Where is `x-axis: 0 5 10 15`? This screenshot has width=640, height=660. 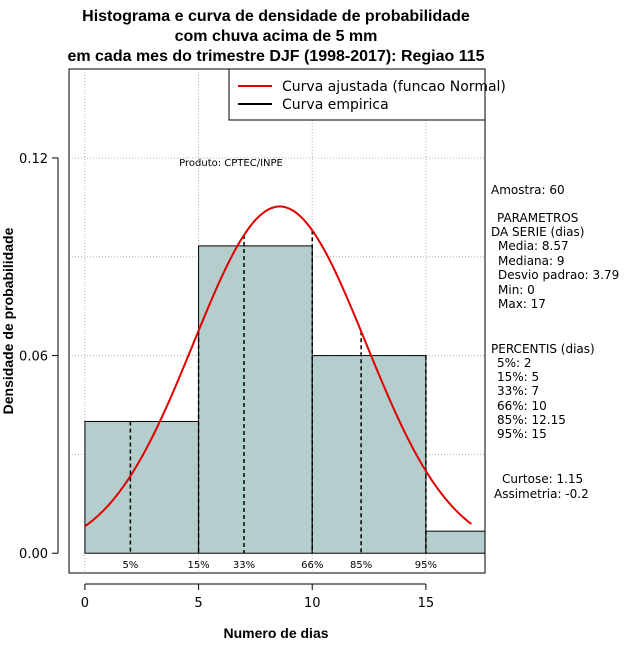 x-axis: 0 5 10 15 is located at coordinates (258, 597).